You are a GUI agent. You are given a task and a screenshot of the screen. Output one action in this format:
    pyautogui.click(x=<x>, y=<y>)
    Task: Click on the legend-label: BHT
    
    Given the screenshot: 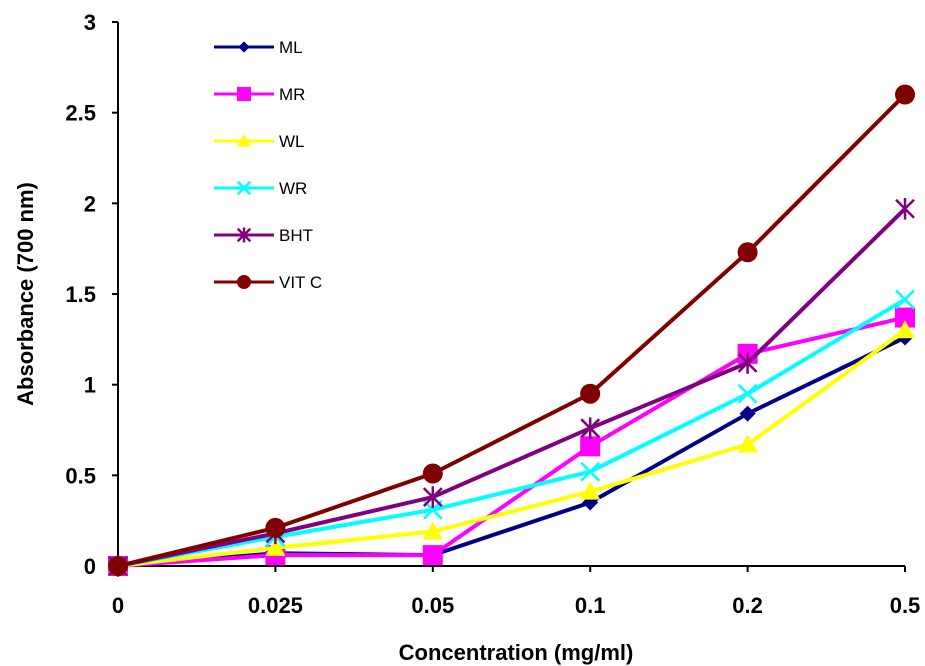 What is the action you would take?
    pyautogui.click(x=296, y=235)
    